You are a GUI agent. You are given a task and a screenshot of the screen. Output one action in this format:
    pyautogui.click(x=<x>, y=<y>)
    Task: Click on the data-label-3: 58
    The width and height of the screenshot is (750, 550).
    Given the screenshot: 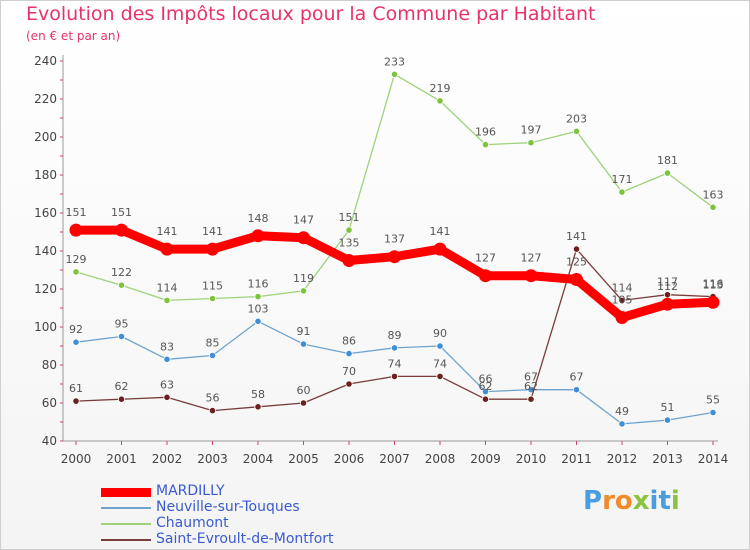 What is the action you would take?
    pyautogui.click(x=258, y=394)
    